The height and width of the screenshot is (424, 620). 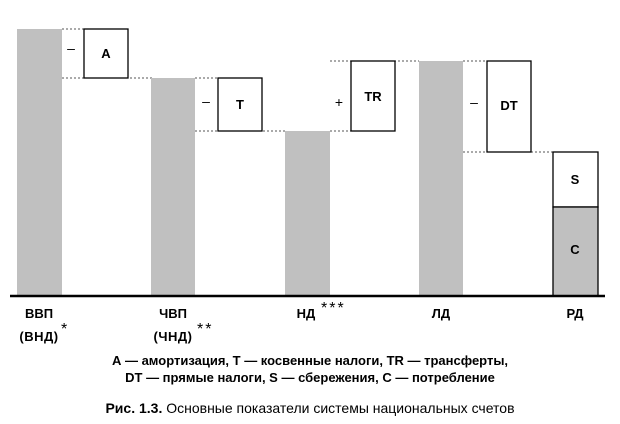 I want to click on box-amortization, so click(x=106, y=53).